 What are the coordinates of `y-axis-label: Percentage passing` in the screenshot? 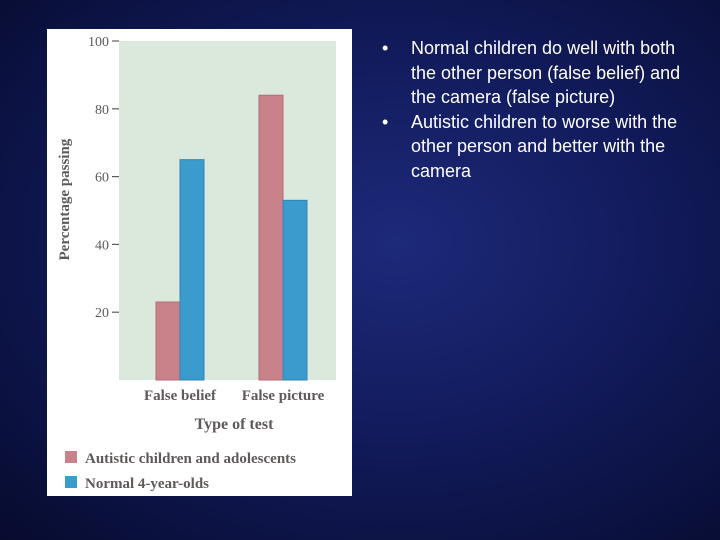 It's located at (65, 199).